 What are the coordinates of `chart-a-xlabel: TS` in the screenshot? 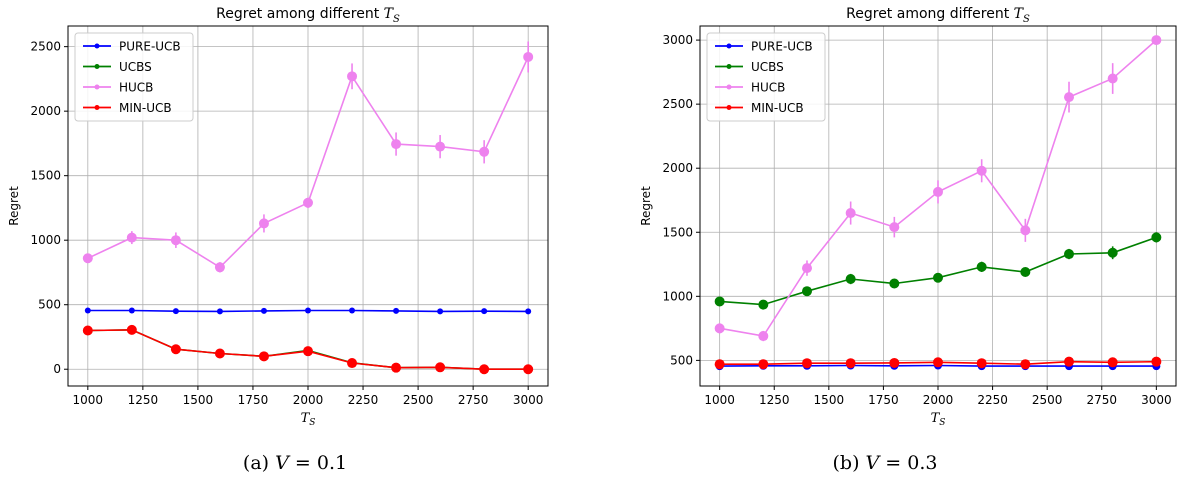 It's located at (308, 419).